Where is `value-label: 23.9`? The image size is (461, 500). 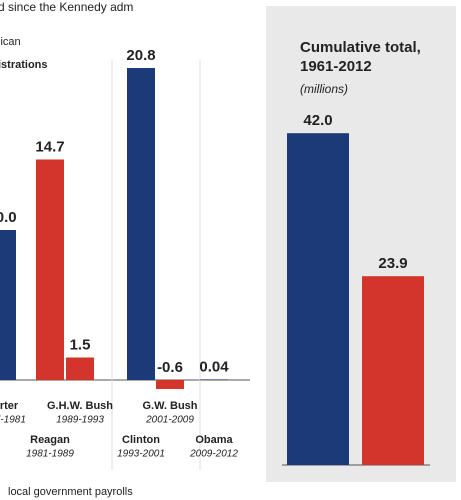 value-label: 23.9 is located at coordinates (392, 263).